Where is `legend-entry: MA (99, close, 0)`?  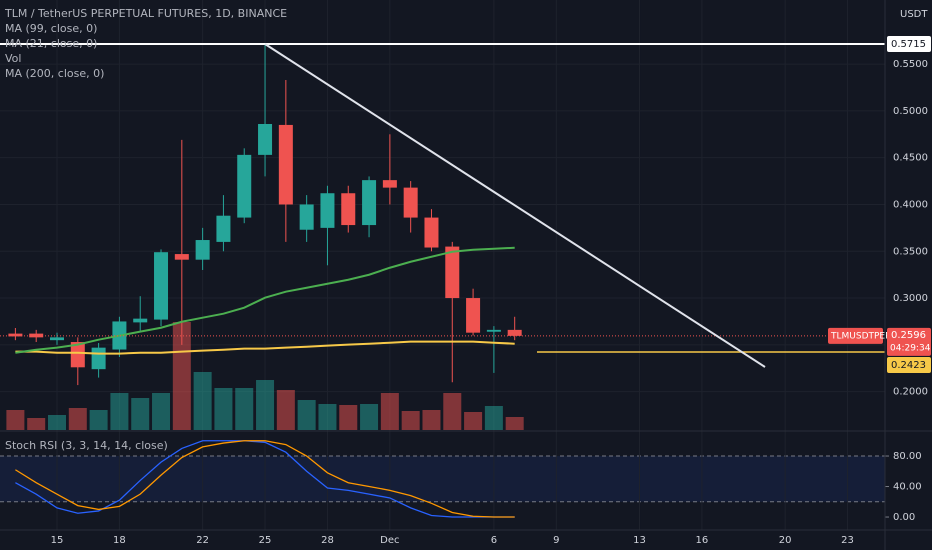 legend-entry: MA (99, close, 0) is located at coordinates (51, 28).